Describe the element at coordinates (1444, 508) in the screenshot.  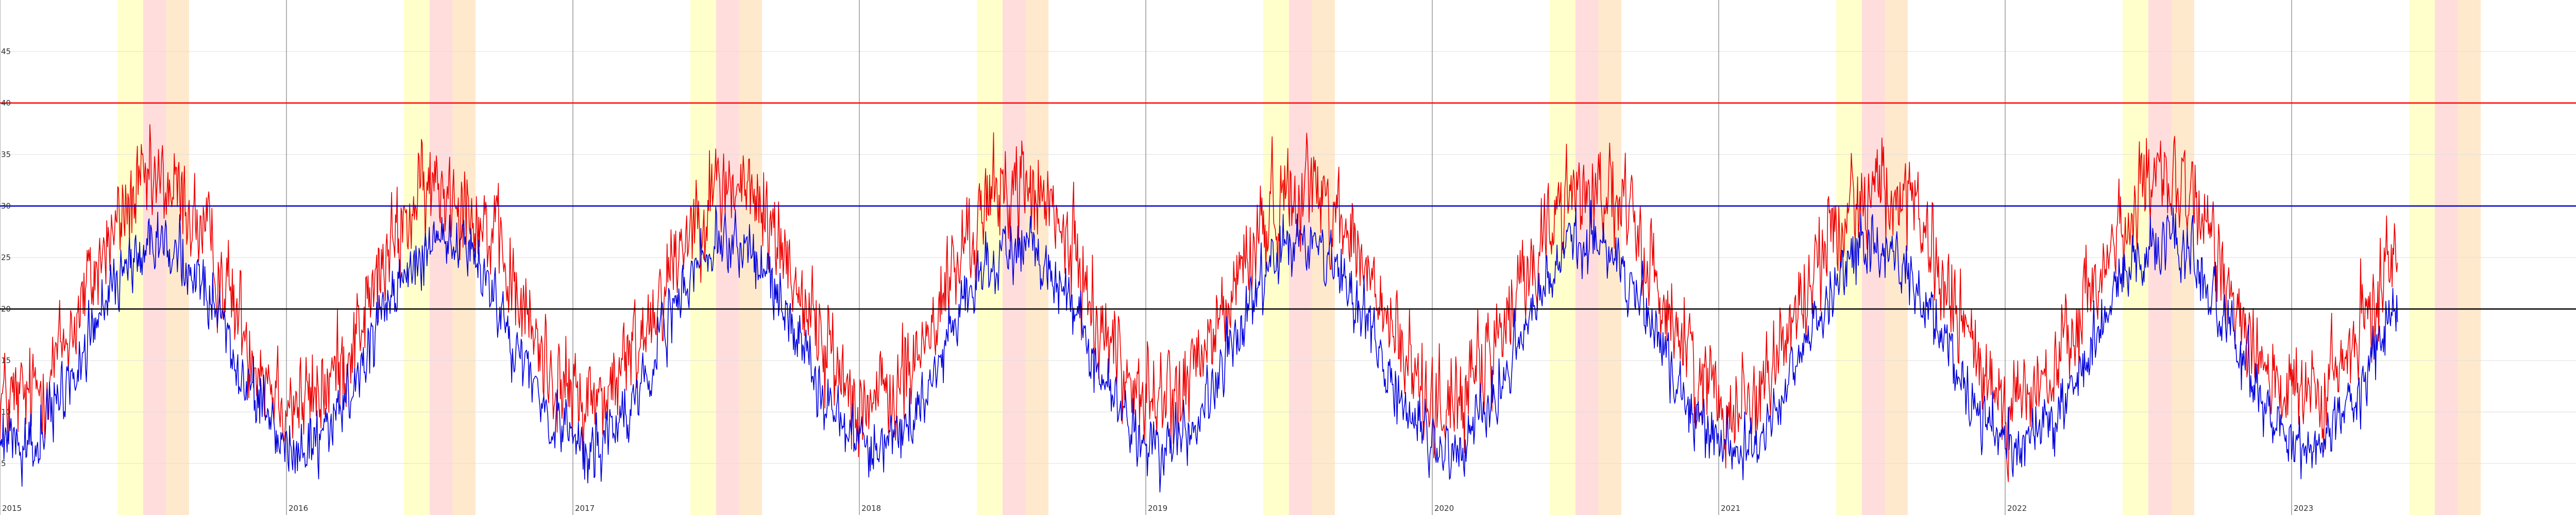
I see `x-tick-label-2020: 2020` at that location.